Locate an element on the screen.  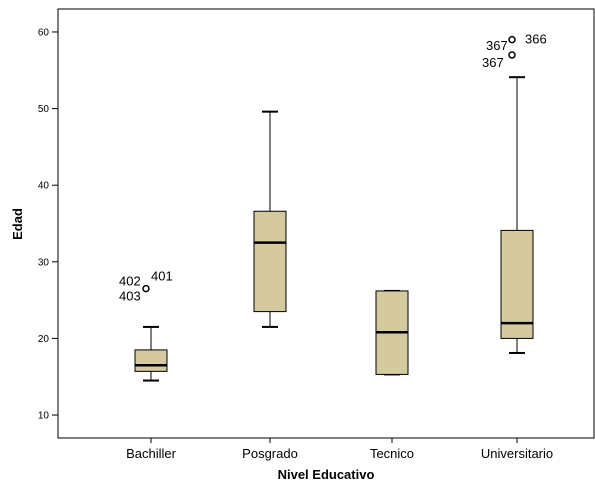
y-tick-label: 40 is located at coordinates (44, 186).